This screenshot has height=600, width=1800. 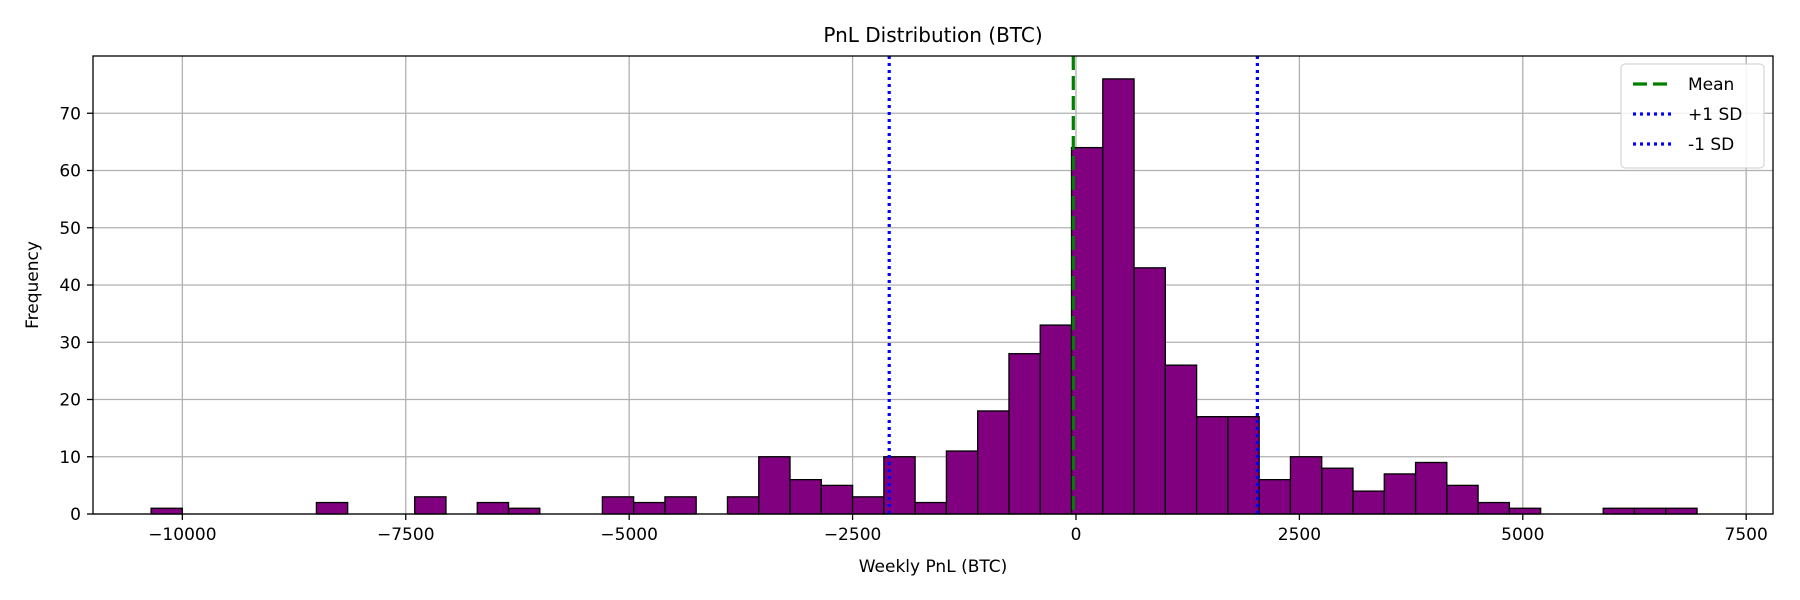 What do you see at coordinates (1299, 535) in the screenshot?
I see `x-tick-label: 2500` at bounding box center [1299, 535].